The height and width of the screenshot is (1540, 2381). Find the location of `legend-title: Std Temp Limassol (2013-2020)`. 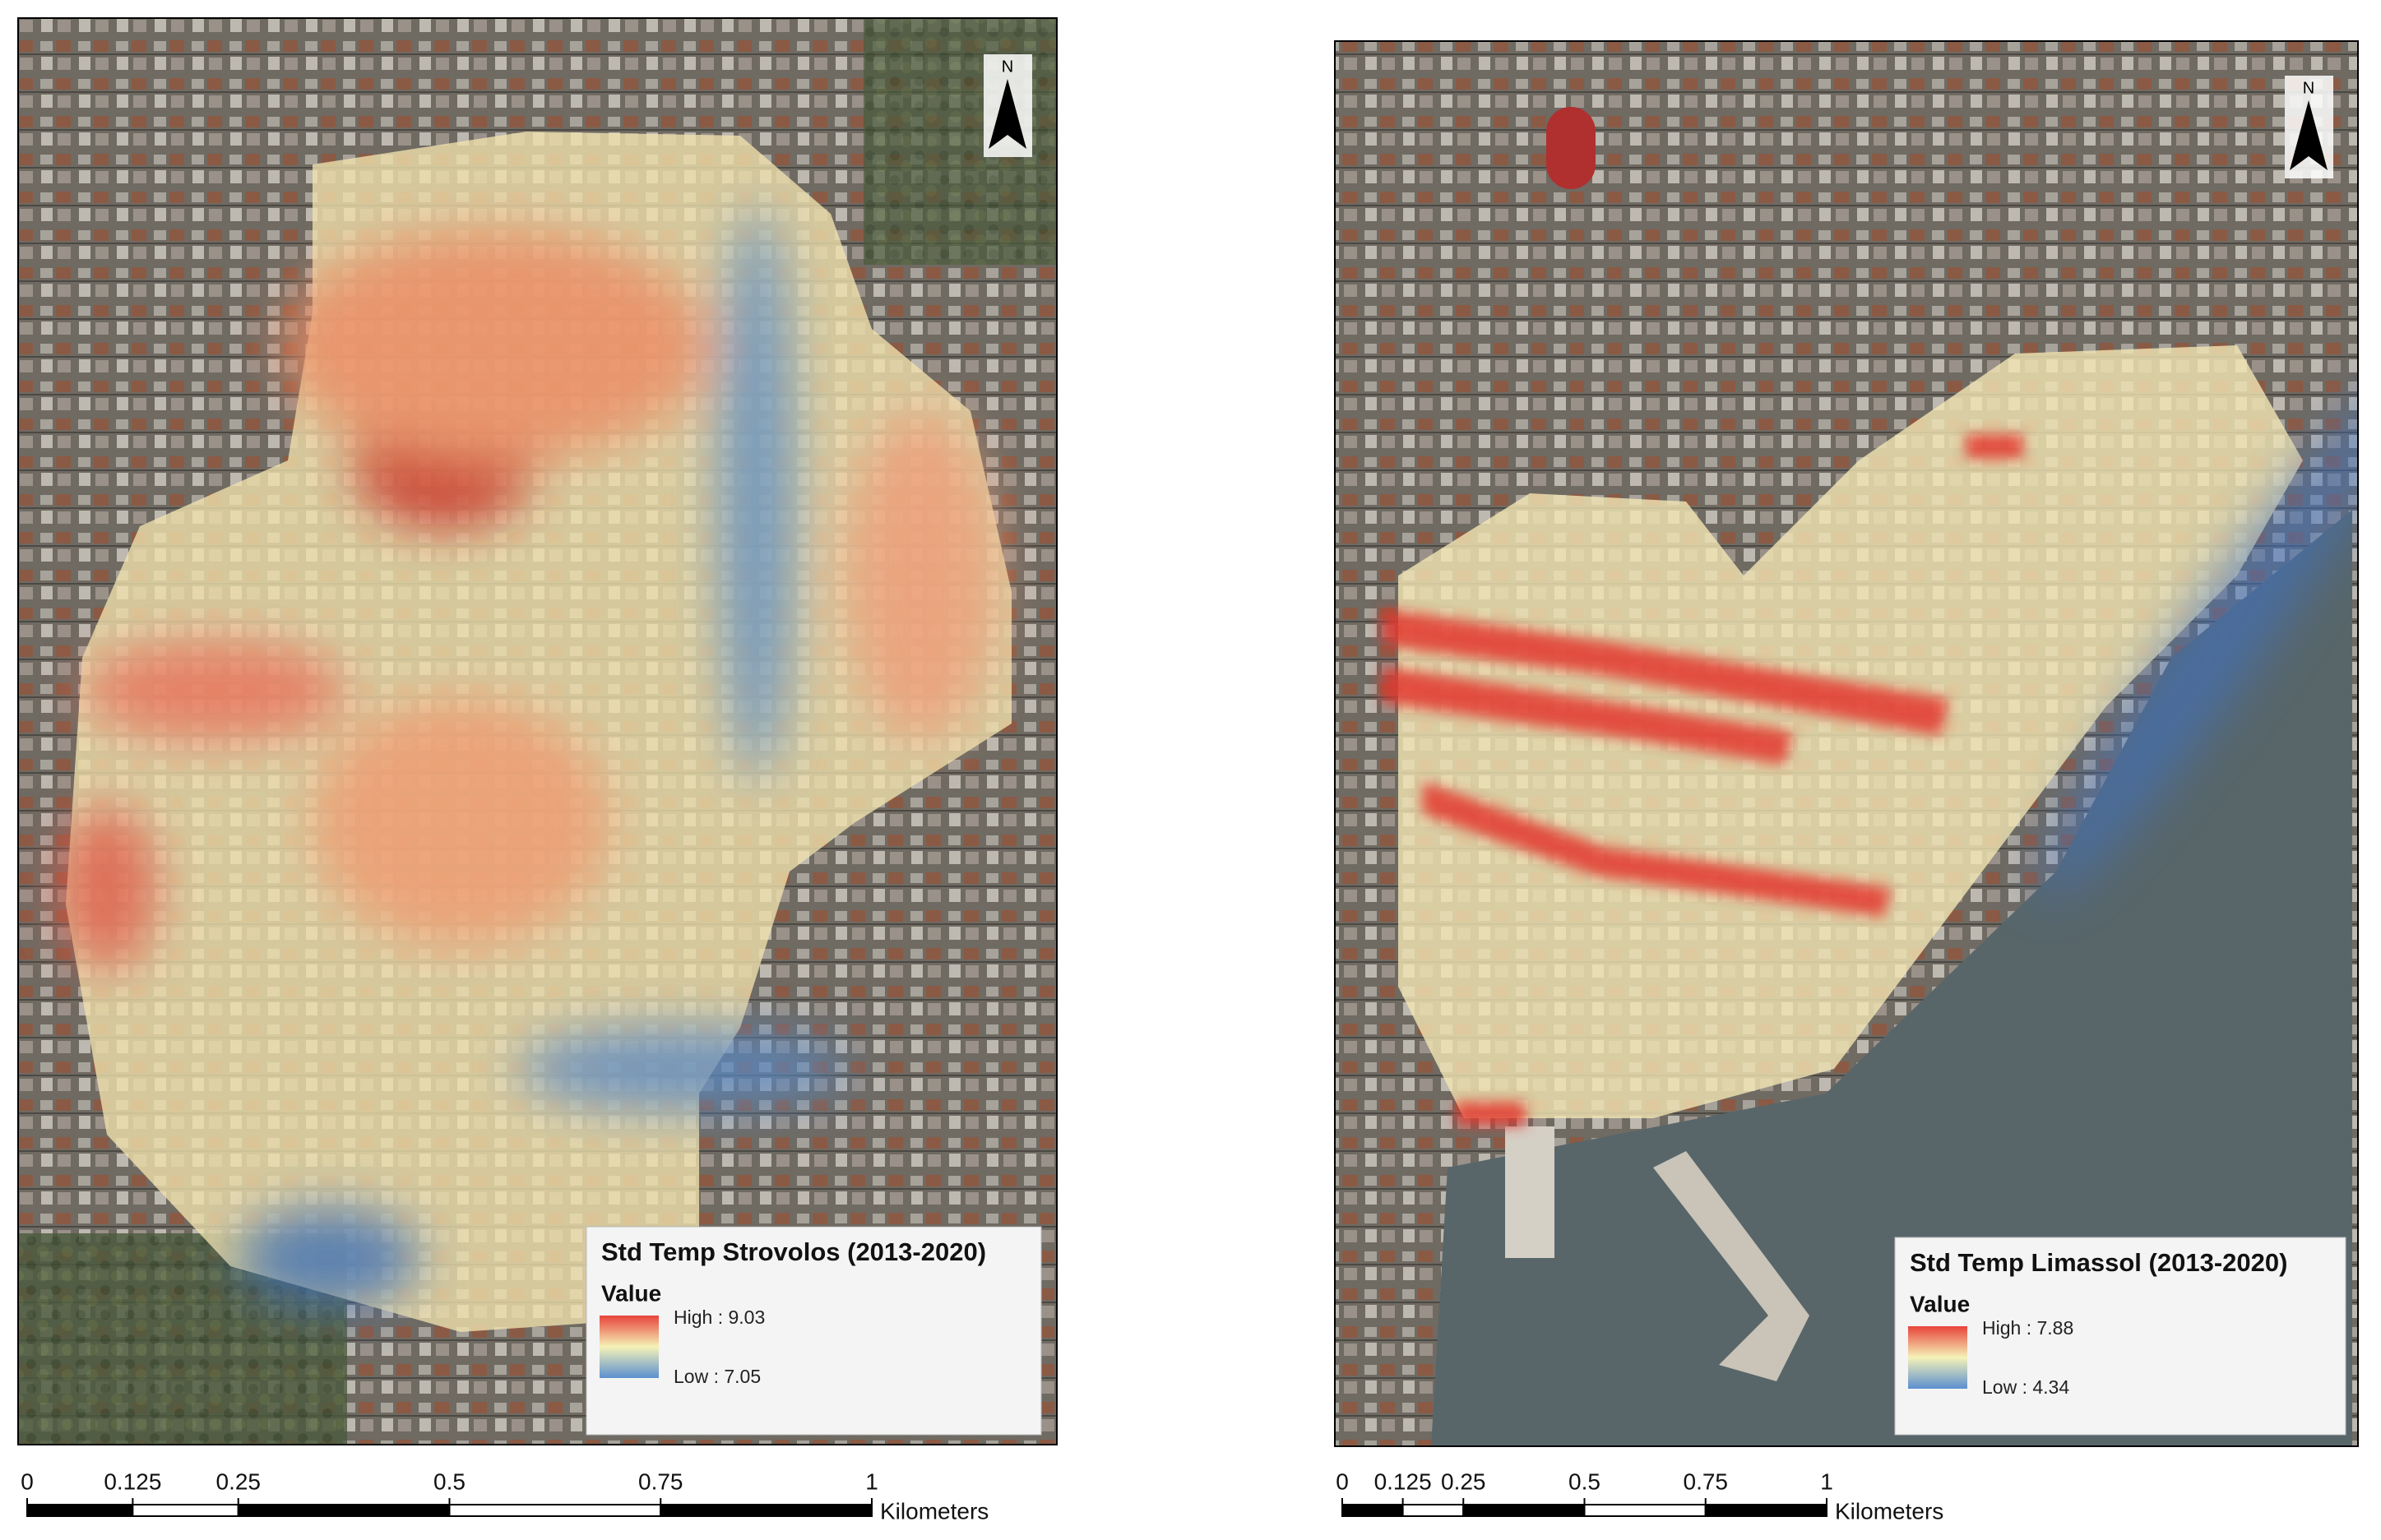

legend-title: Std Temp Limassol (2013-2020) is located at coordinates (2098, 1263).